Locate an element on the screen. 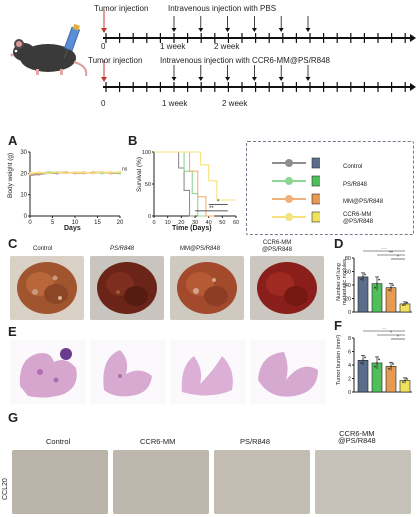 The height and width of the screenshot is (517, 418). b-xtick-label: 60 is located at coordinates (236, 223).